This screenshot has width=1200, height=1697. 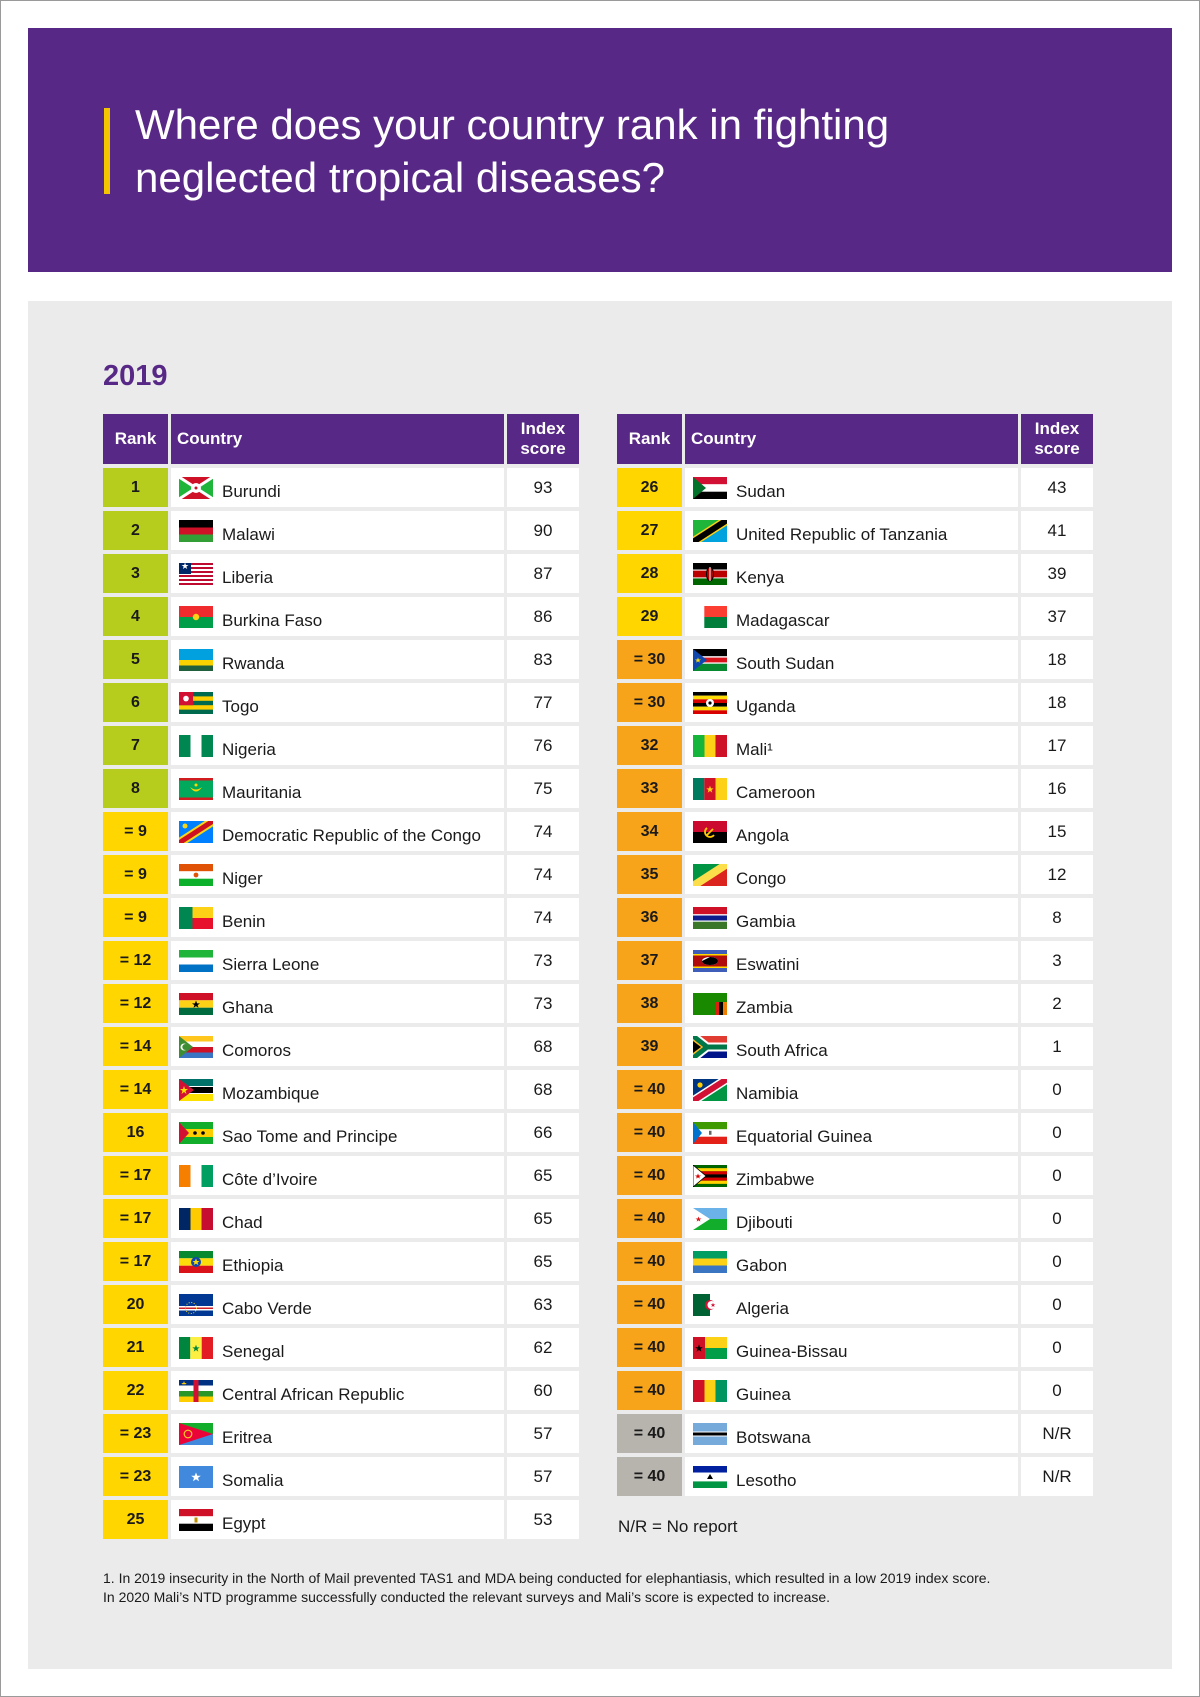 I want to click on country-name: United Republic of Tanzania, so click(x=842, y=534).